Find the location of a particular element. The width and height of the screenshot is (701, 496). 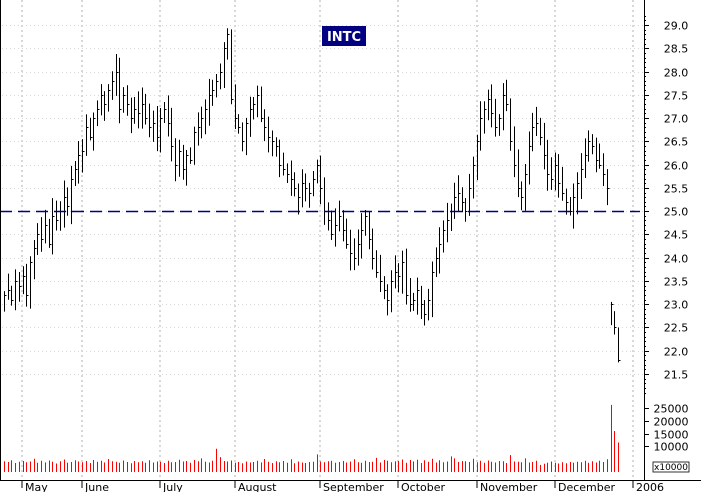

price-tick-label: 22.0 is located at coordinates (676, 352).